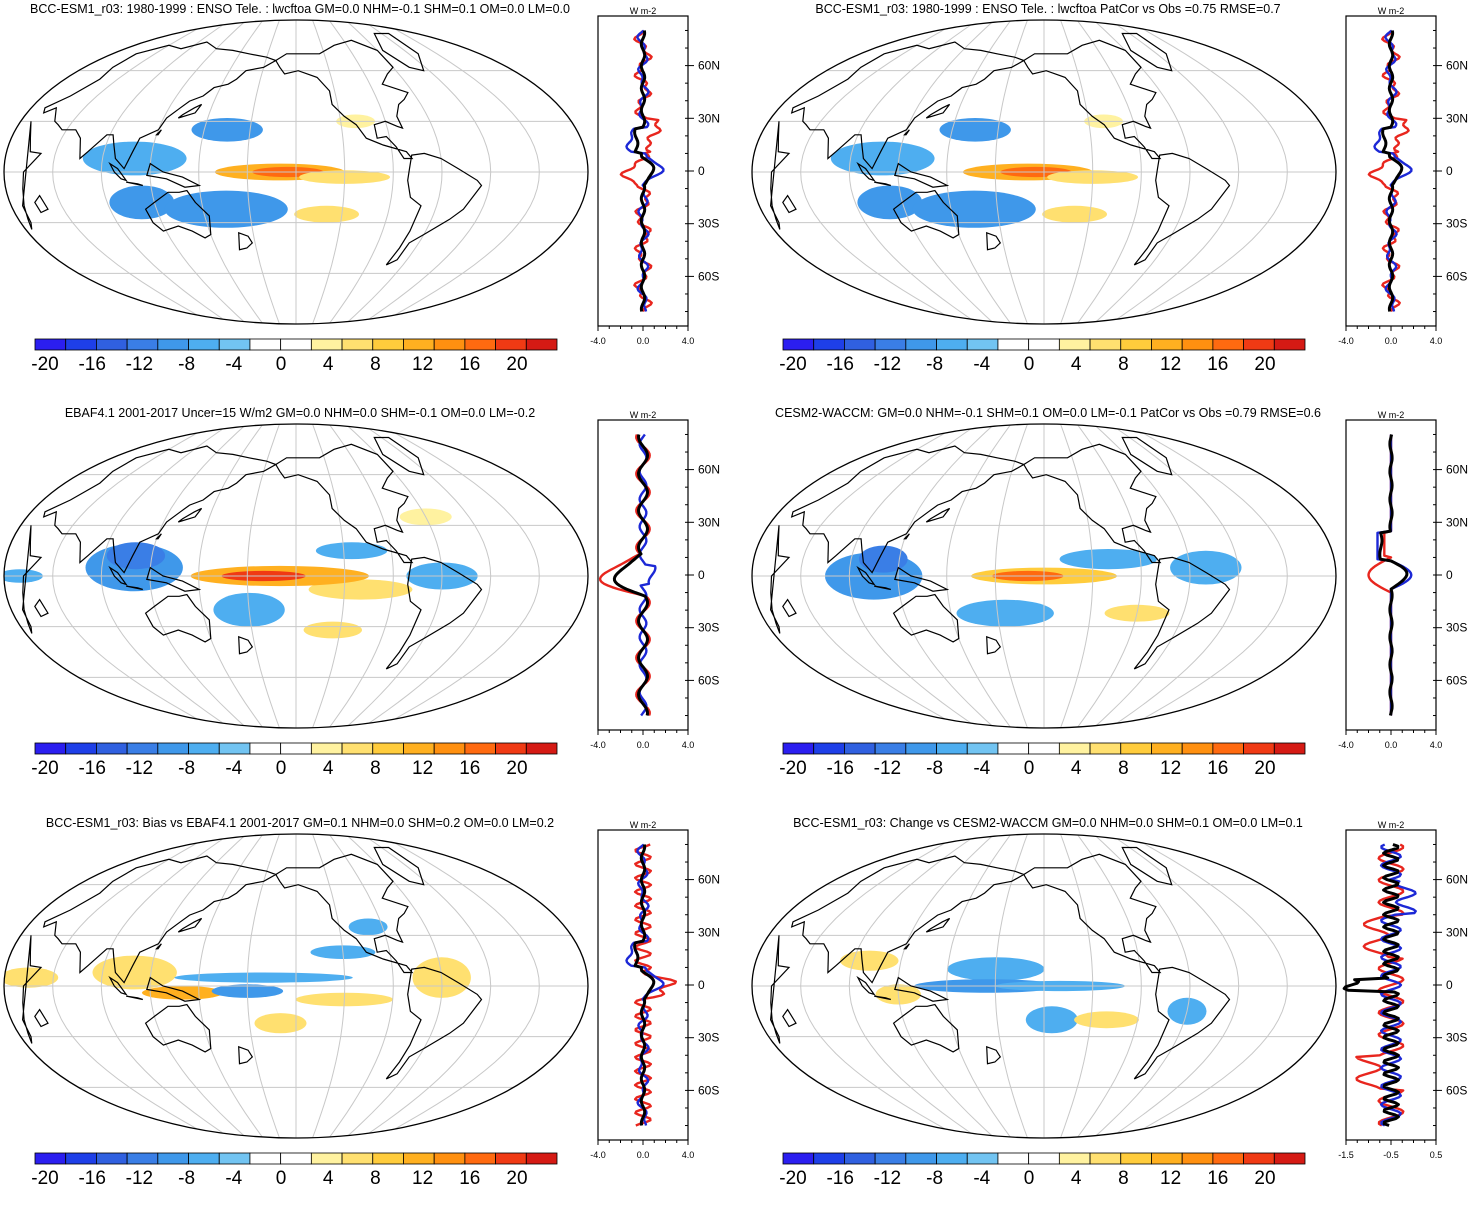 The height and width of the screenshot is (1209, 1483). I want to click on colorbar-tick-label: -12, so click(139, 768).